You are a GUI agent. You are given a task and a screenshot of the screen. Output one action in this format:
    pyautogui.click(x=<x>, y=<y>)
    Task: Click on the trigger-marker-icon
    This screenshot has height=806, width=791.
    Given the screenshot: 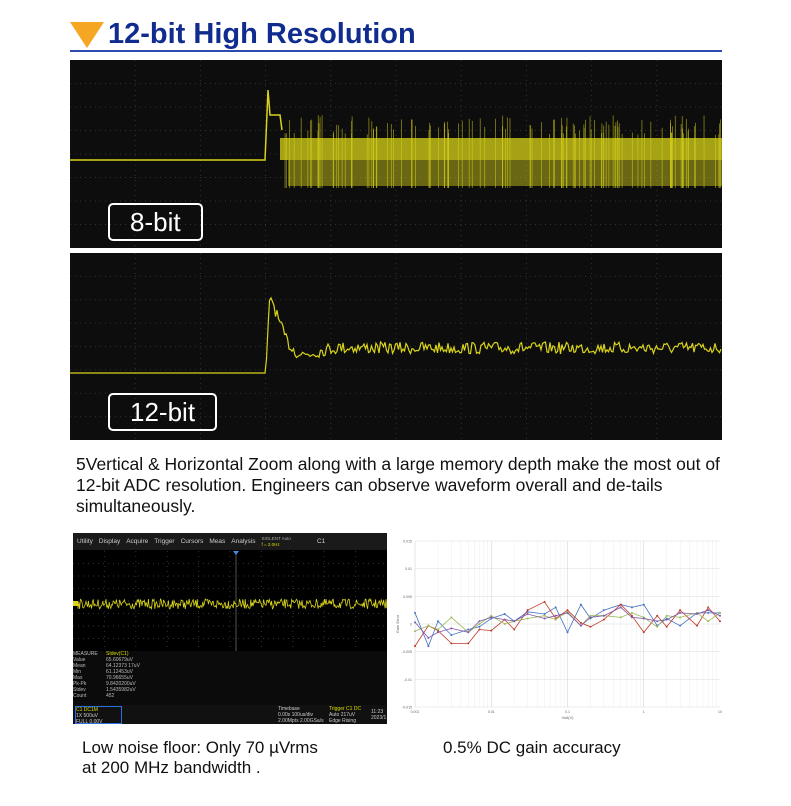 What is the action you would take?
    pyautogui.click(x=236, y=553)
    